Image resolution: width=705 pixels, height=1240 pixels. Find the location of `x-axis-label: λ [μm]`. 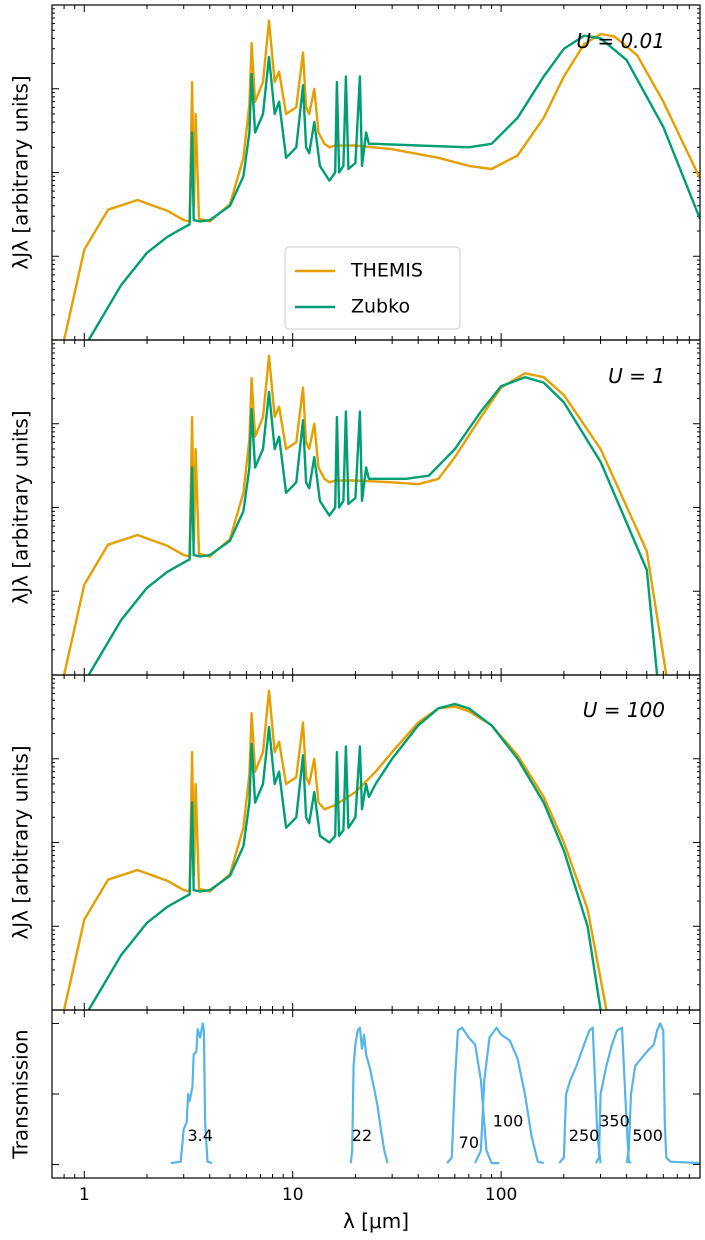

x-axis-label: λ [μm] is located at coordinates (376, 1221).